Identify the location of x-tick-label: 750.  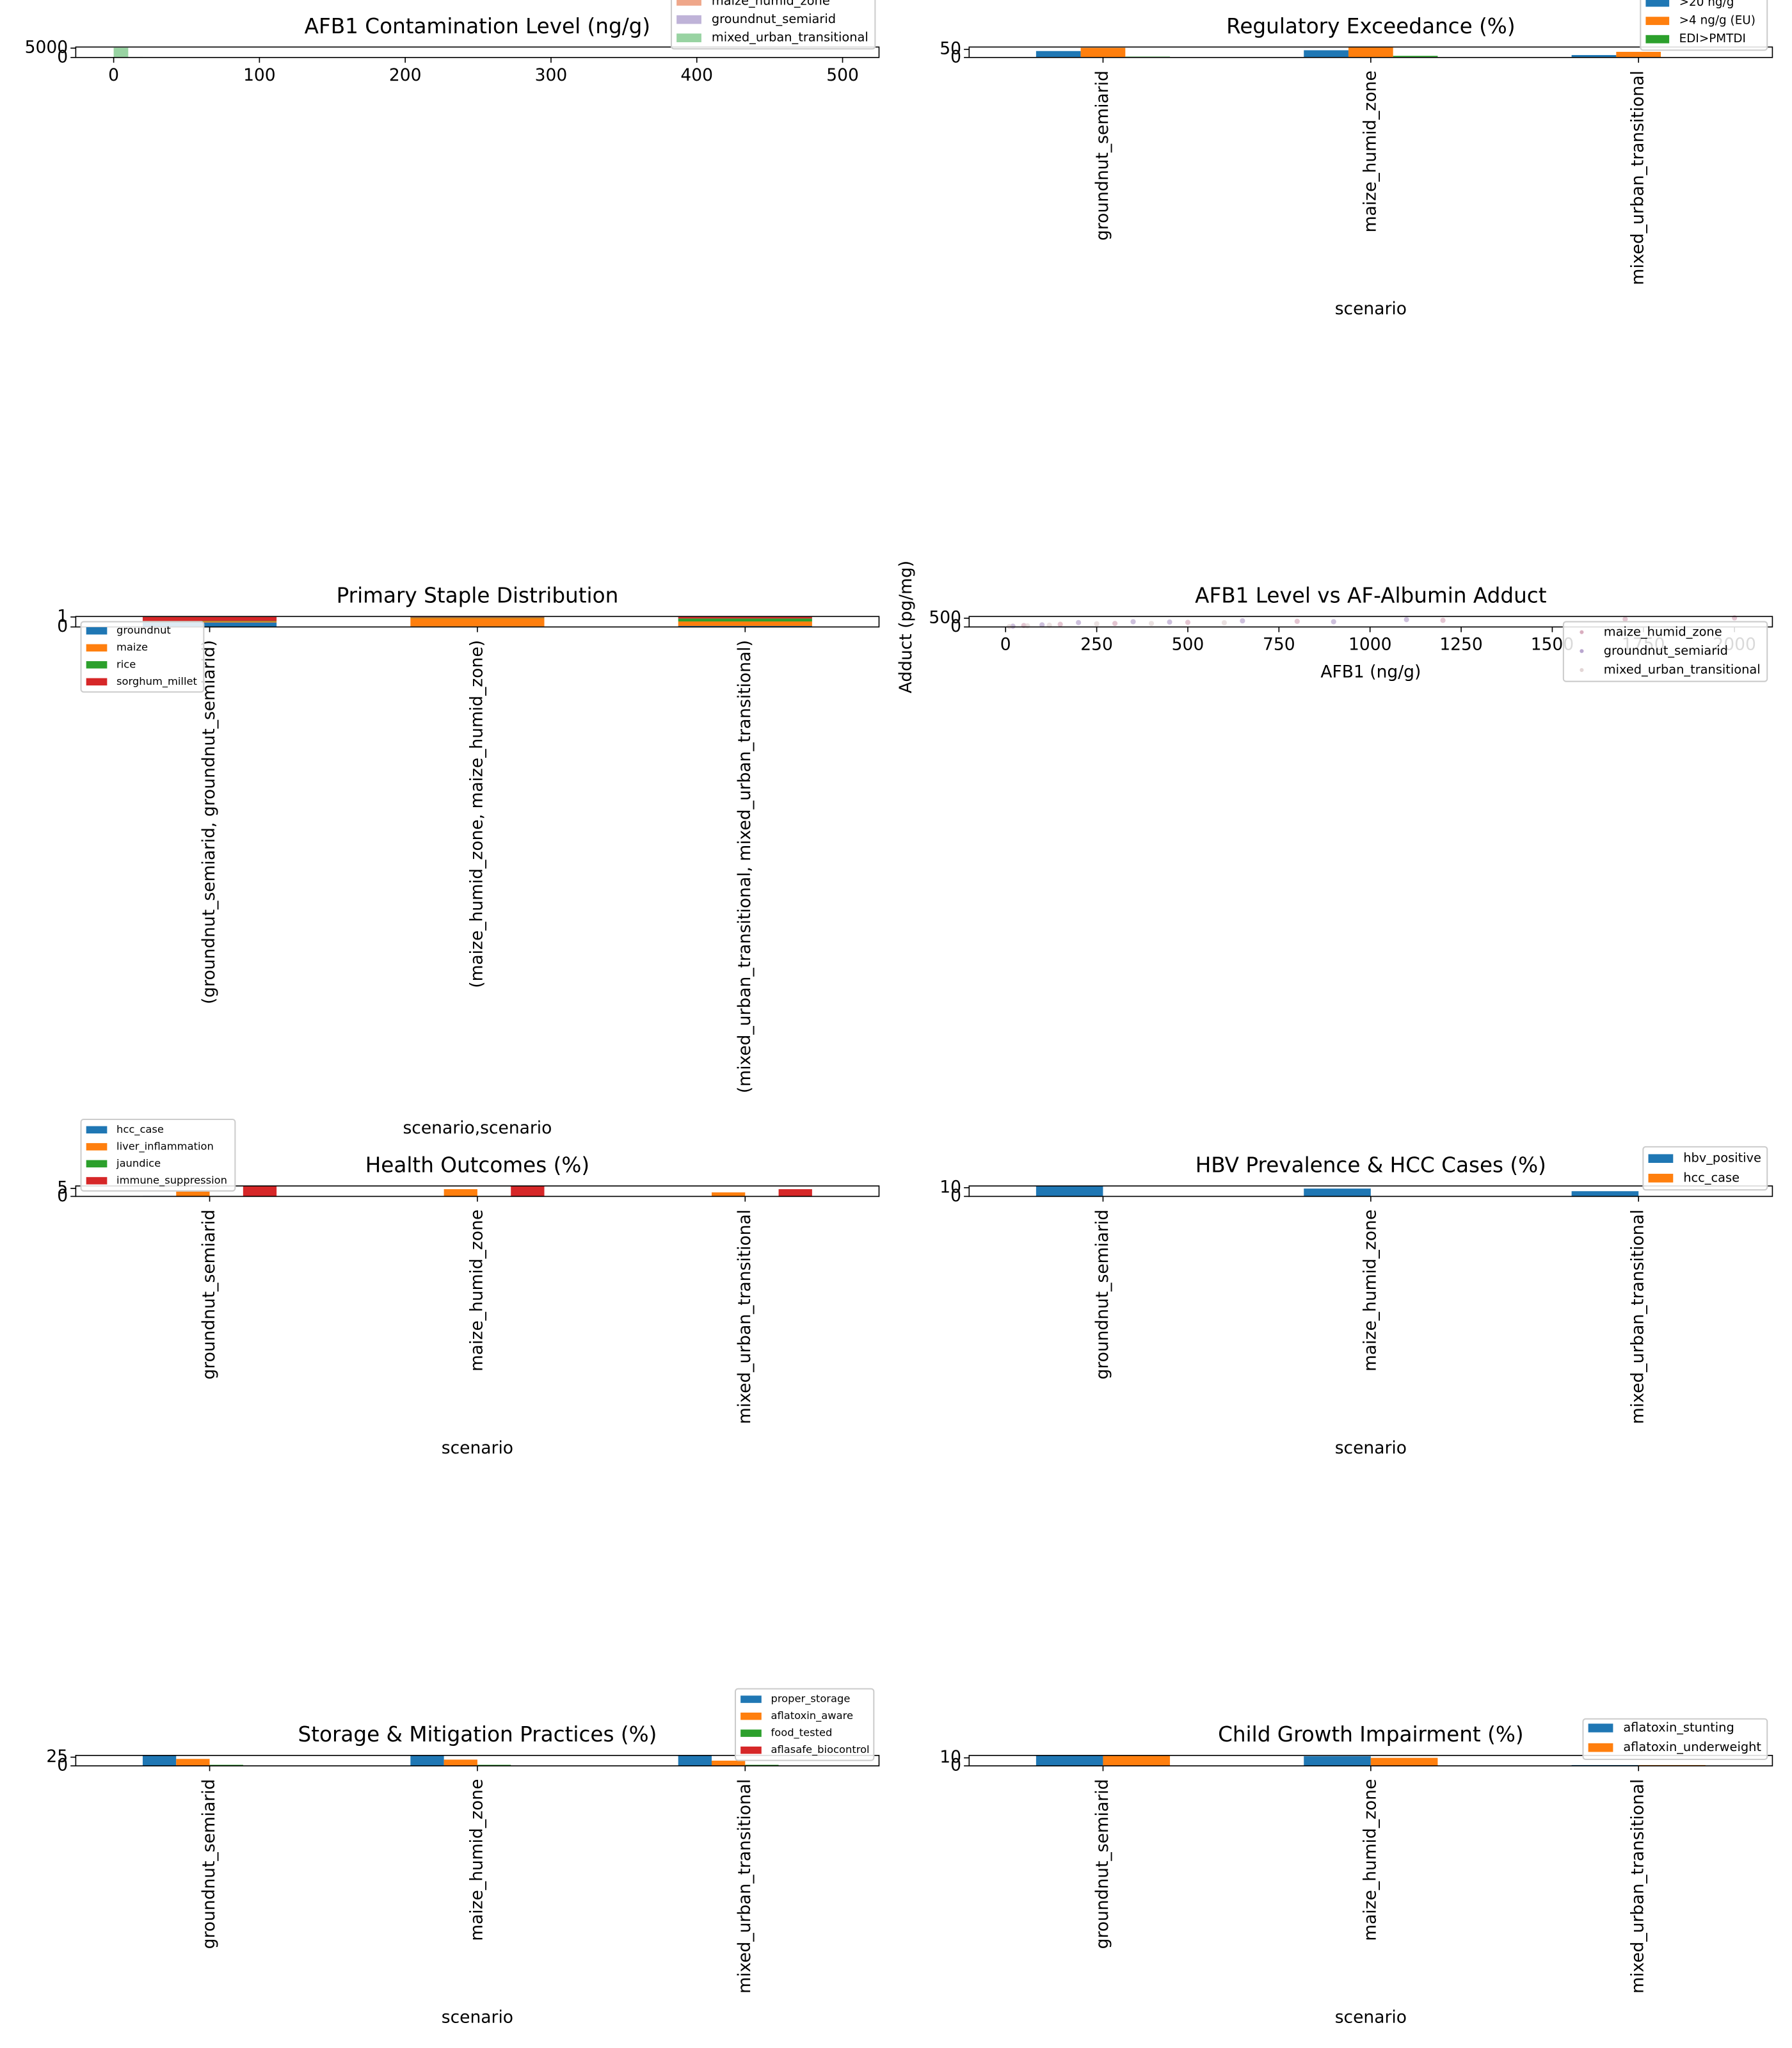
(1279, 645).